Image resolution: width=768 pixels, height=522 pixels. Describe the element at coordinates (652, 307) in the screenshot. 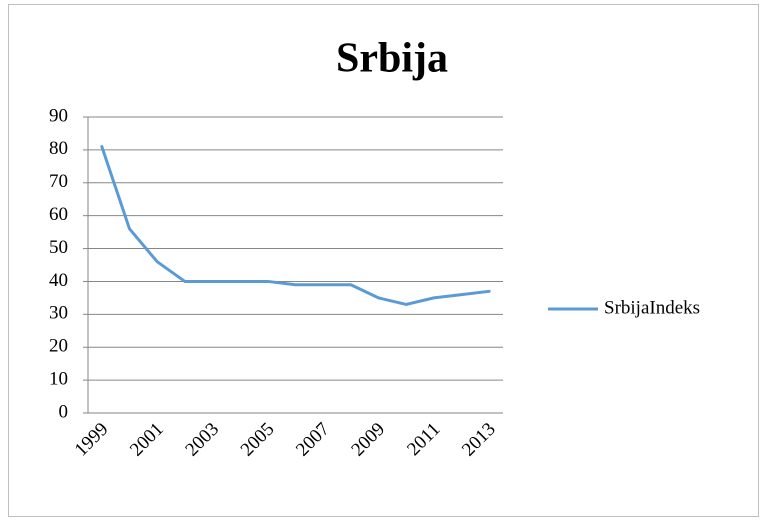

I see `legend-label: SrbijaIndeks` at that location.